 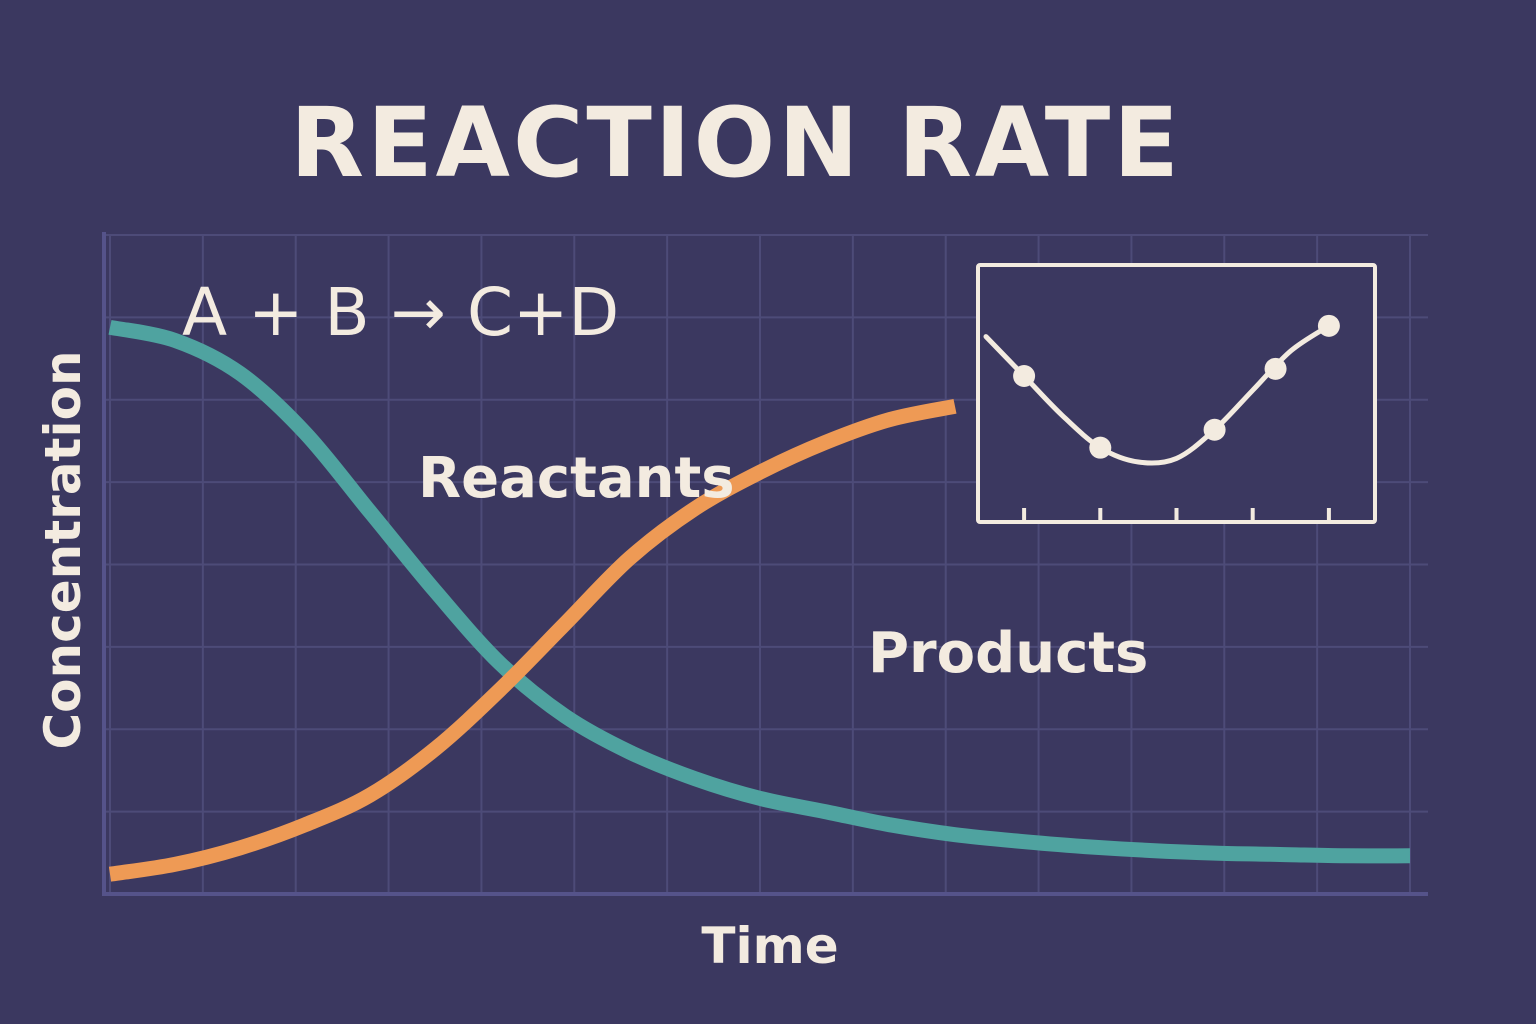 I want to click on inset-frame, so click(x=1176, y=393).